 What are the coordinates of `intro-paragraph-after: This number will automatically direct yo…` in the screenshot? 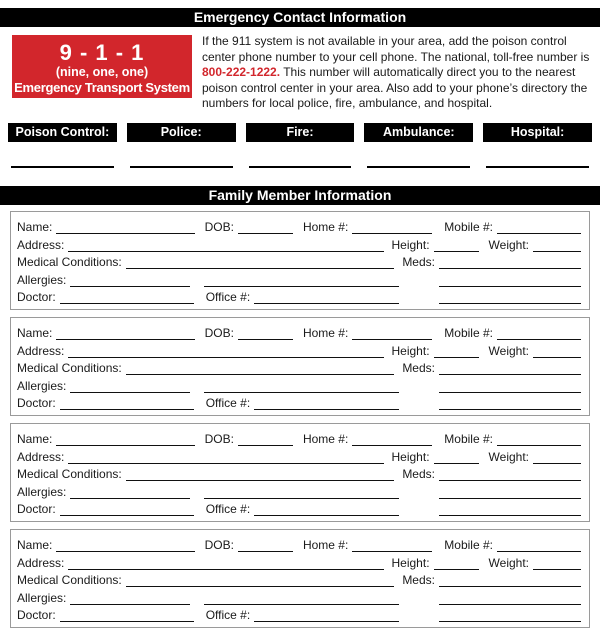 It's located at (395, 88).